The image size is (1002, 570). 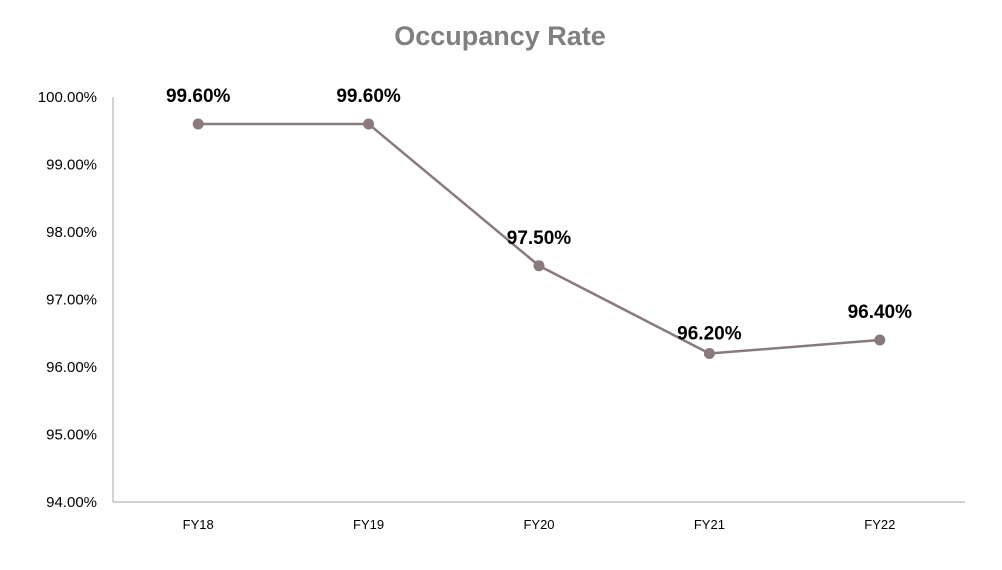 I want to click on data-label: 97.50%, so click(x=539, y=238).